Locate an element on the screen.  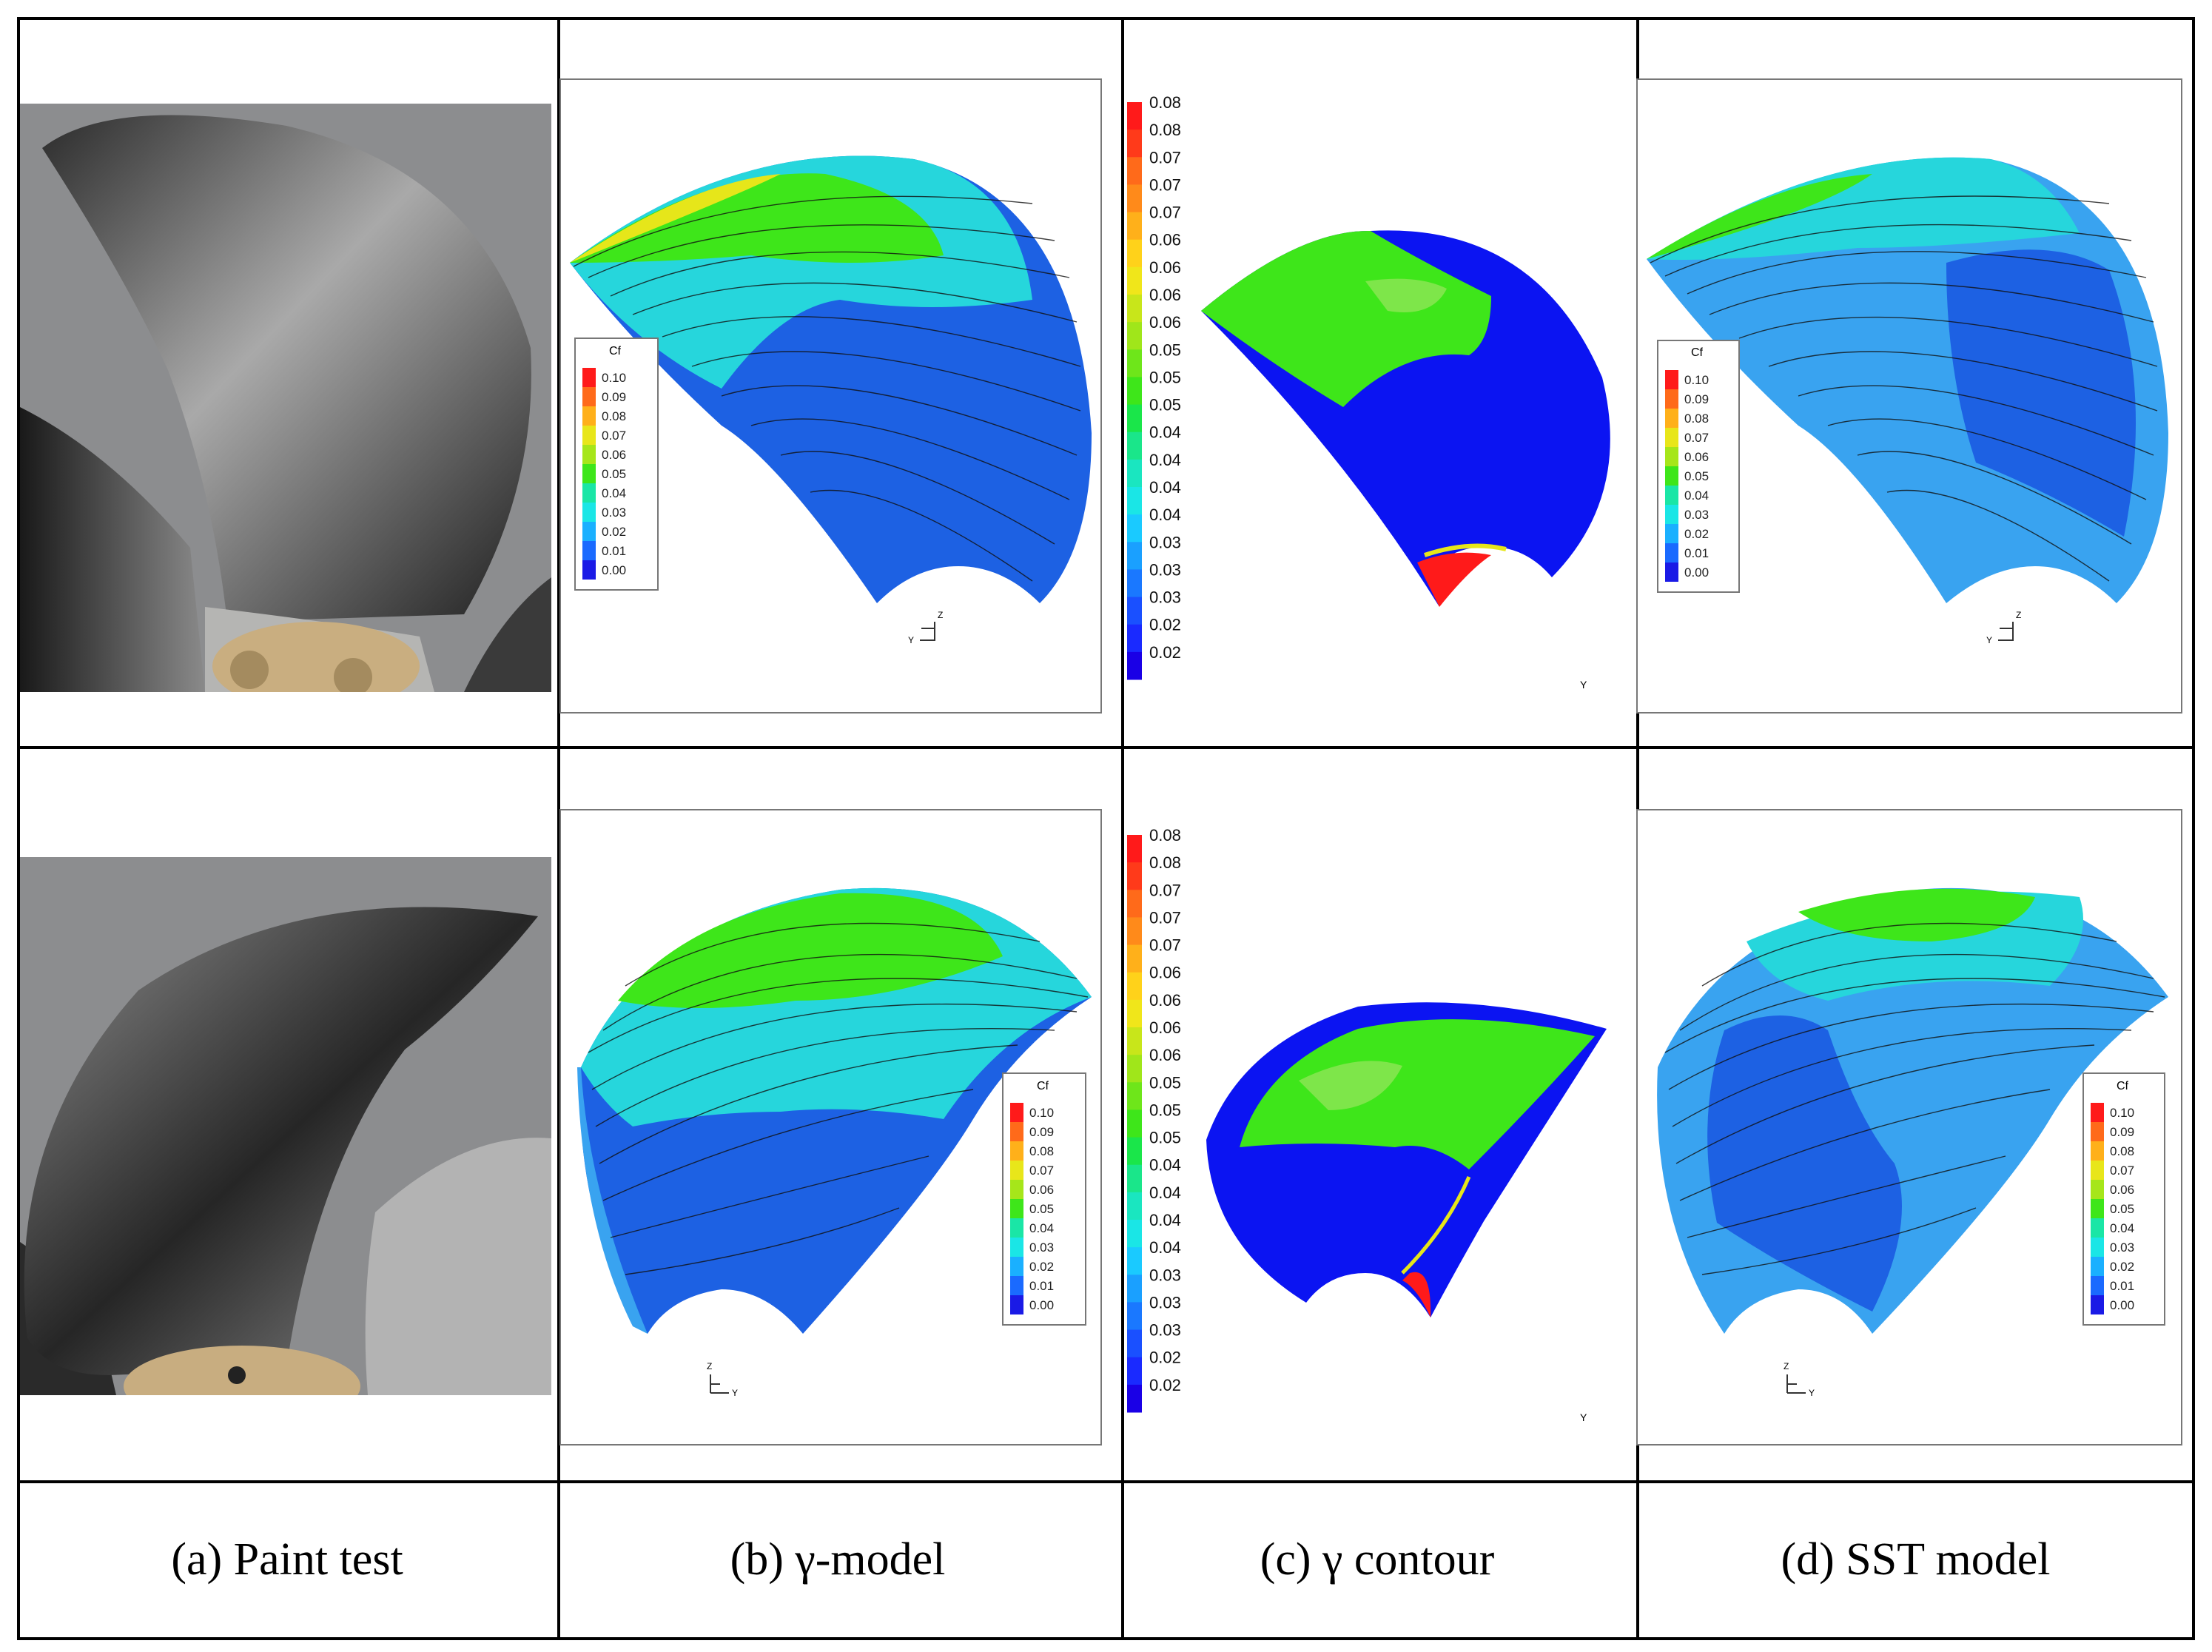
gamma-legend-label: 0.07 is located at coordinates (1165, 917).